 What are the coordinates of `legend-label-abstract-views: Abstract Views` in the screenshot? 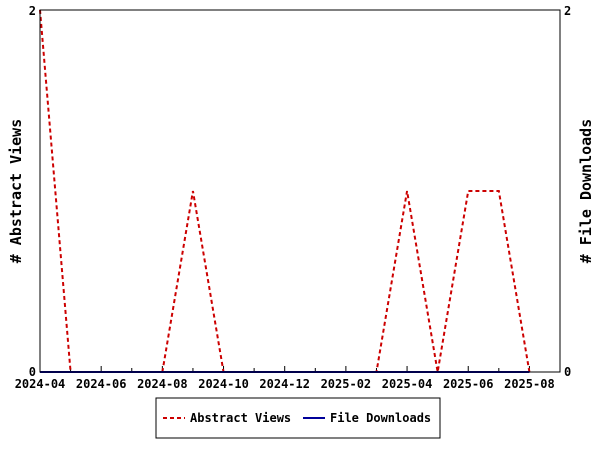 It's located at (240, 418).